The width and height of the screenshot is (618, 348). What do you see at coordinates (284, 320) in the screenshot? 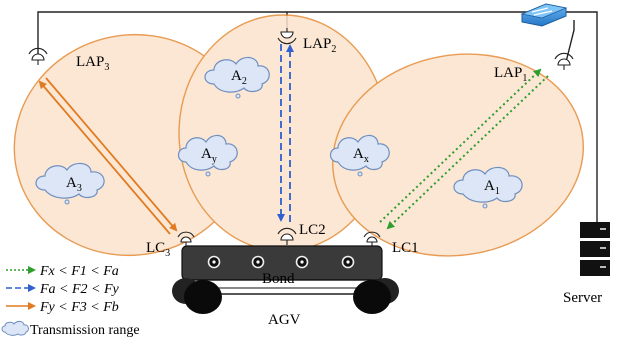
I see `agv-label: AGV` at bounding box center [284, 320].